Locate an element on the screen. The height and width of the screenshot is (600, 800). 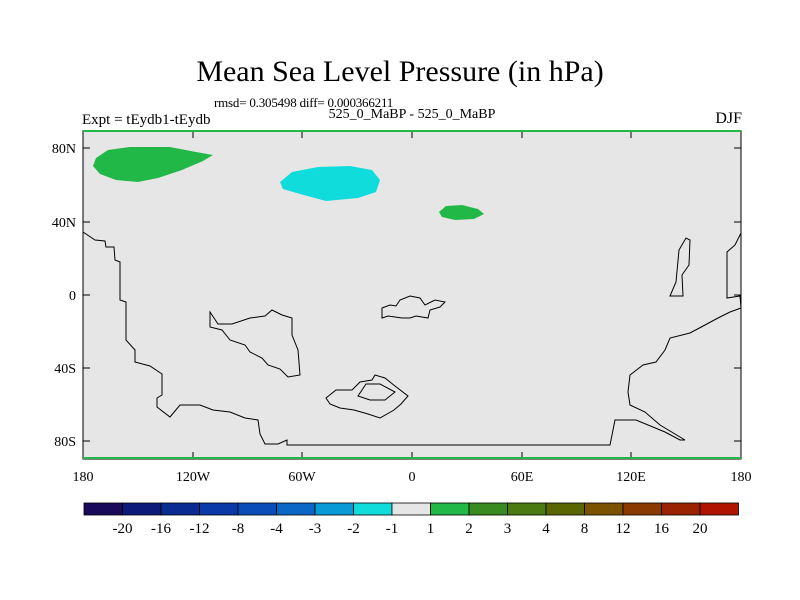
colorbar-label: 8 is located at coordinates (585, 529).